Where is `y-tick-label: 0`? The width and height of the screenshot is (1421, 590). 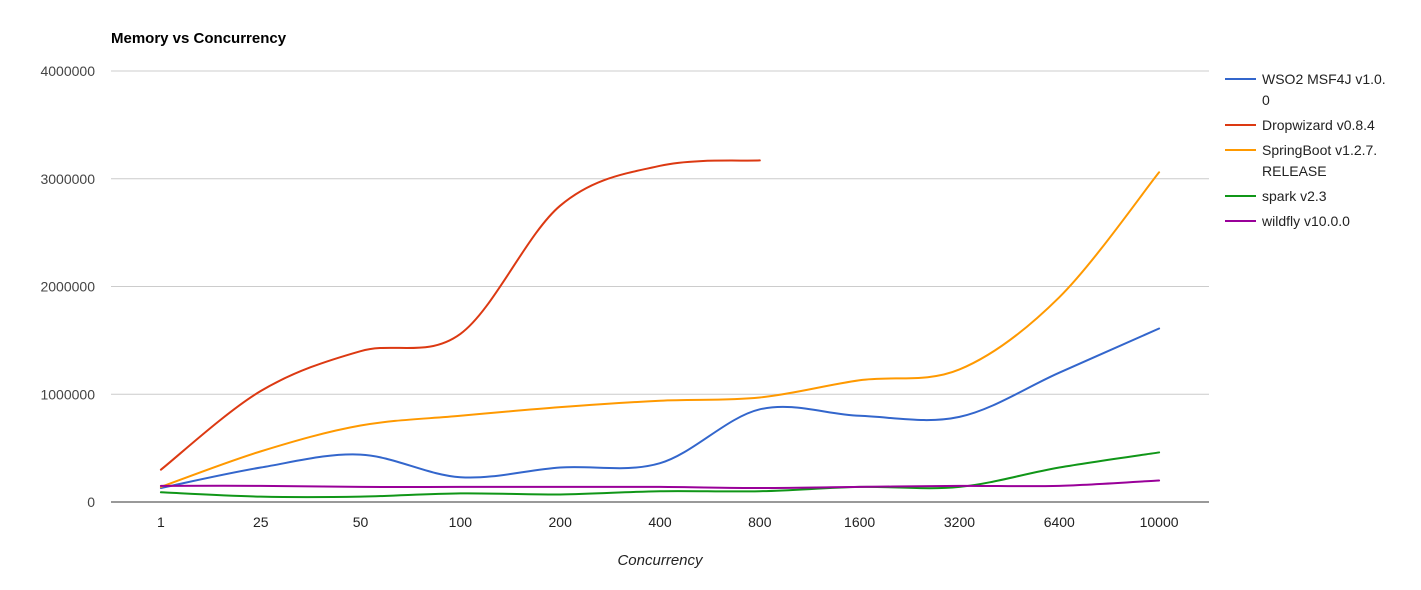
y-tick-label: 0 is located at coordinates (91, 502).